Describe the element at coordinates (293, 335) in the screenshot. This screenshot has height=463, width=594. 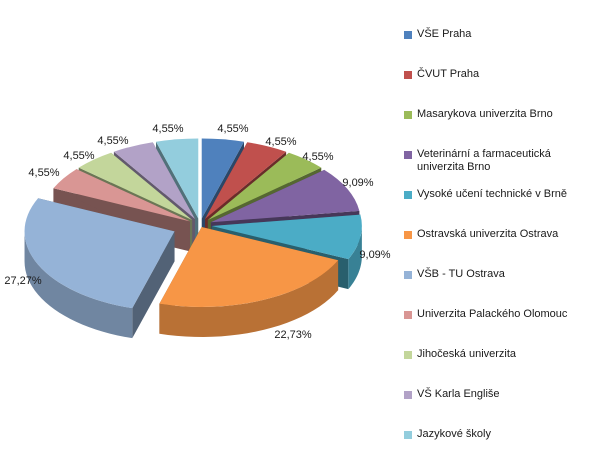
I see `data-label: 22,73%` at that location.